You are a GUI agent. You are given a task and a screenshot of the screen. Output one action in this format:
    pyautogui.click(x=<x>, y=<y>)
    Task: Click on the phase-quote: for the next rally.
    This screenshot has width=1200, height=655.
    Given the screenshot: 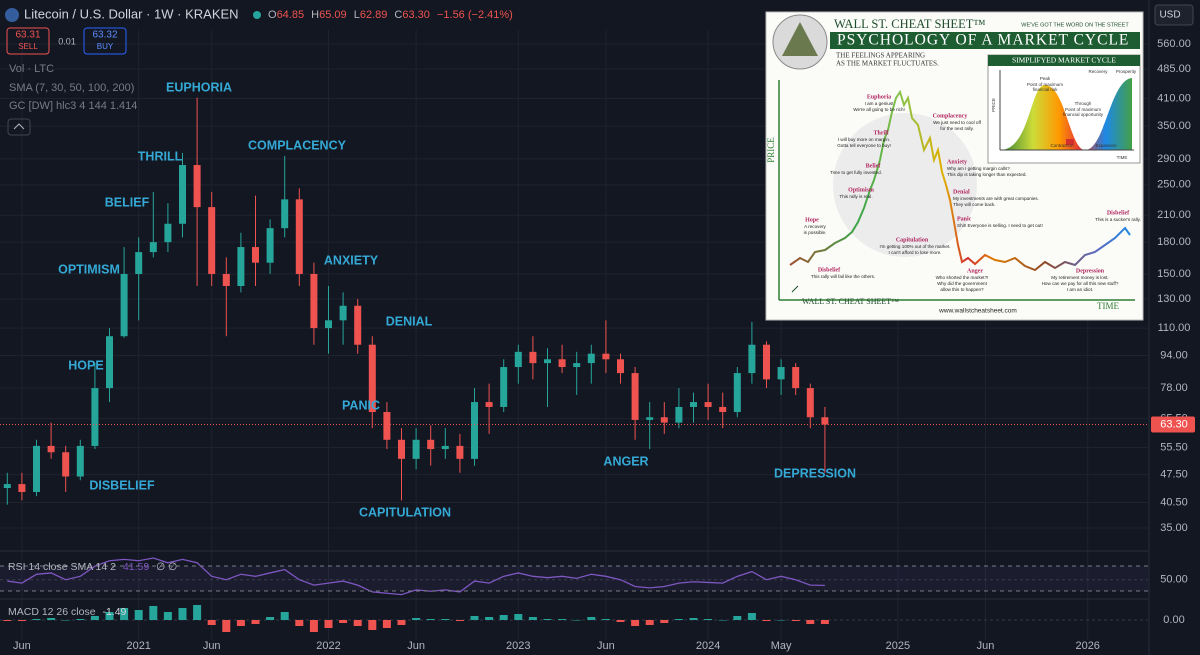 What is the action you would take?
    pyautogui.click(x=957, y=128)
    